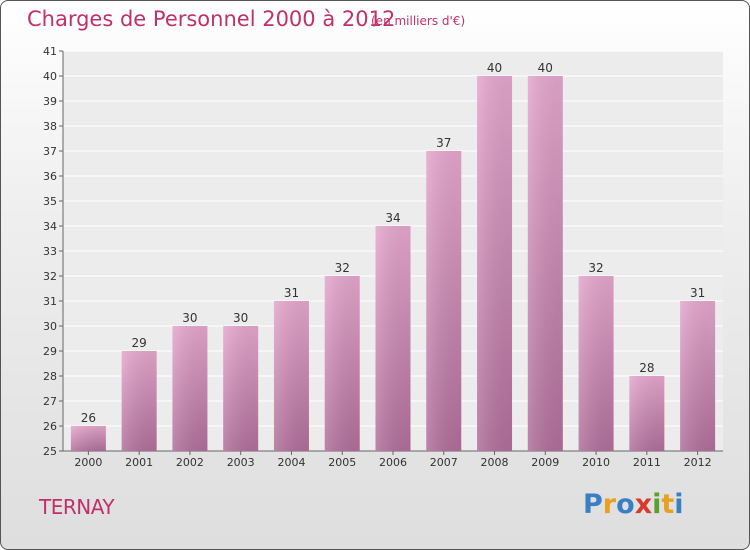  What do you see at coordinates (392, 218) in the screenshot?
I see `value-label: 34` at bounding box center [392, 218].